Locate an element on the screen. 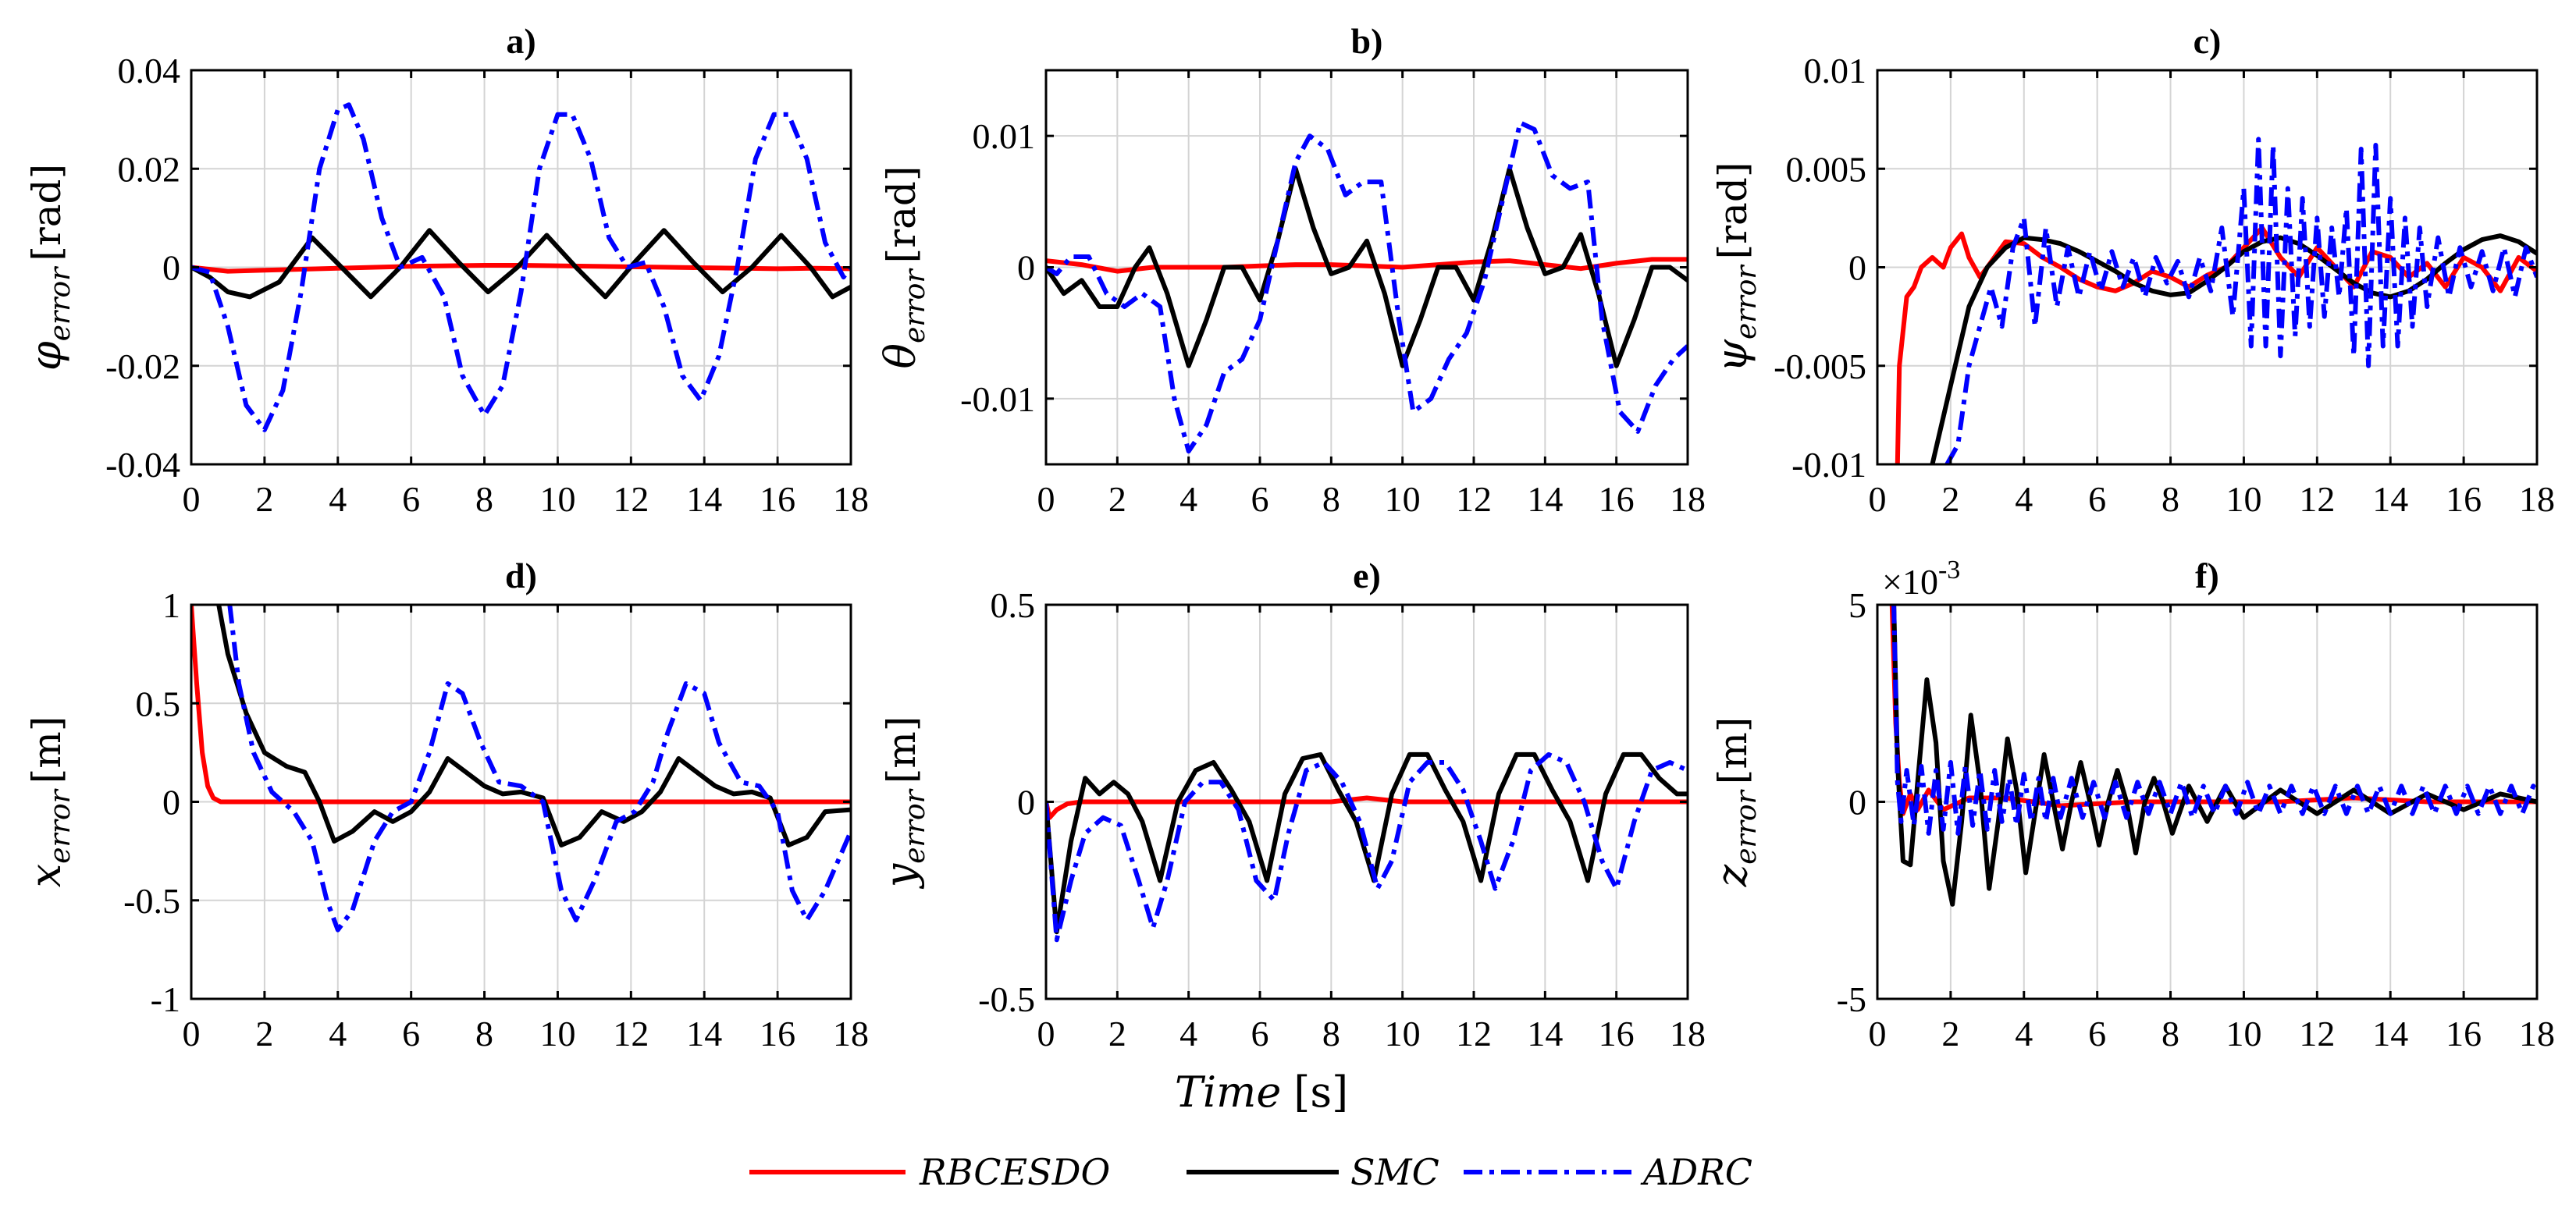 This screenshot has width=2576, height=1208. y-axis-symbol: ψ is located at coordinates (1731, 355).